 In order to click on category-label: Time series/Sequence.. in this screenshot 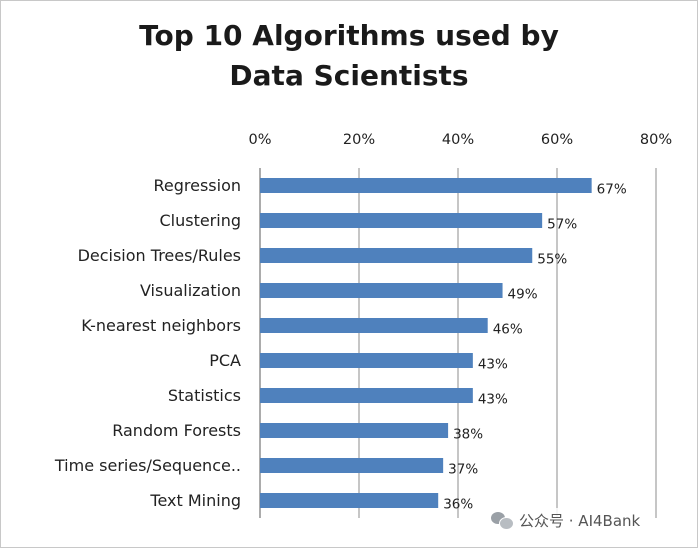, I will do `click(147, 465)`.